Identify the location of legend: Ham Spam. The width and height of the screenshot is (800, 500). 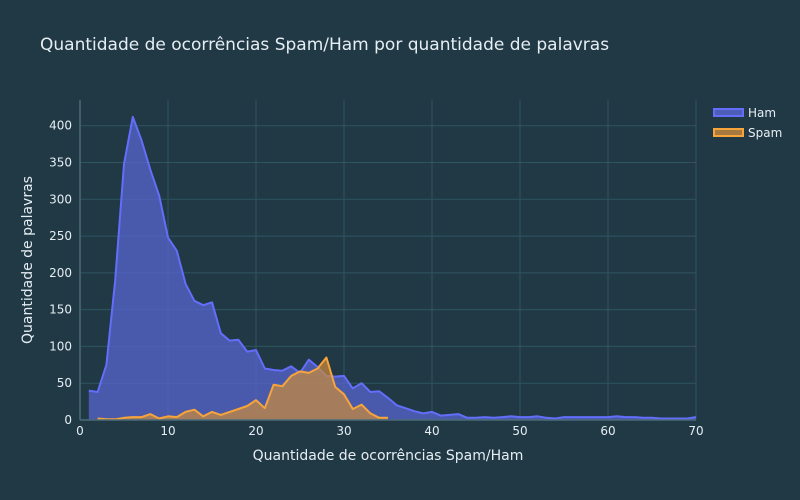
(747, 123).